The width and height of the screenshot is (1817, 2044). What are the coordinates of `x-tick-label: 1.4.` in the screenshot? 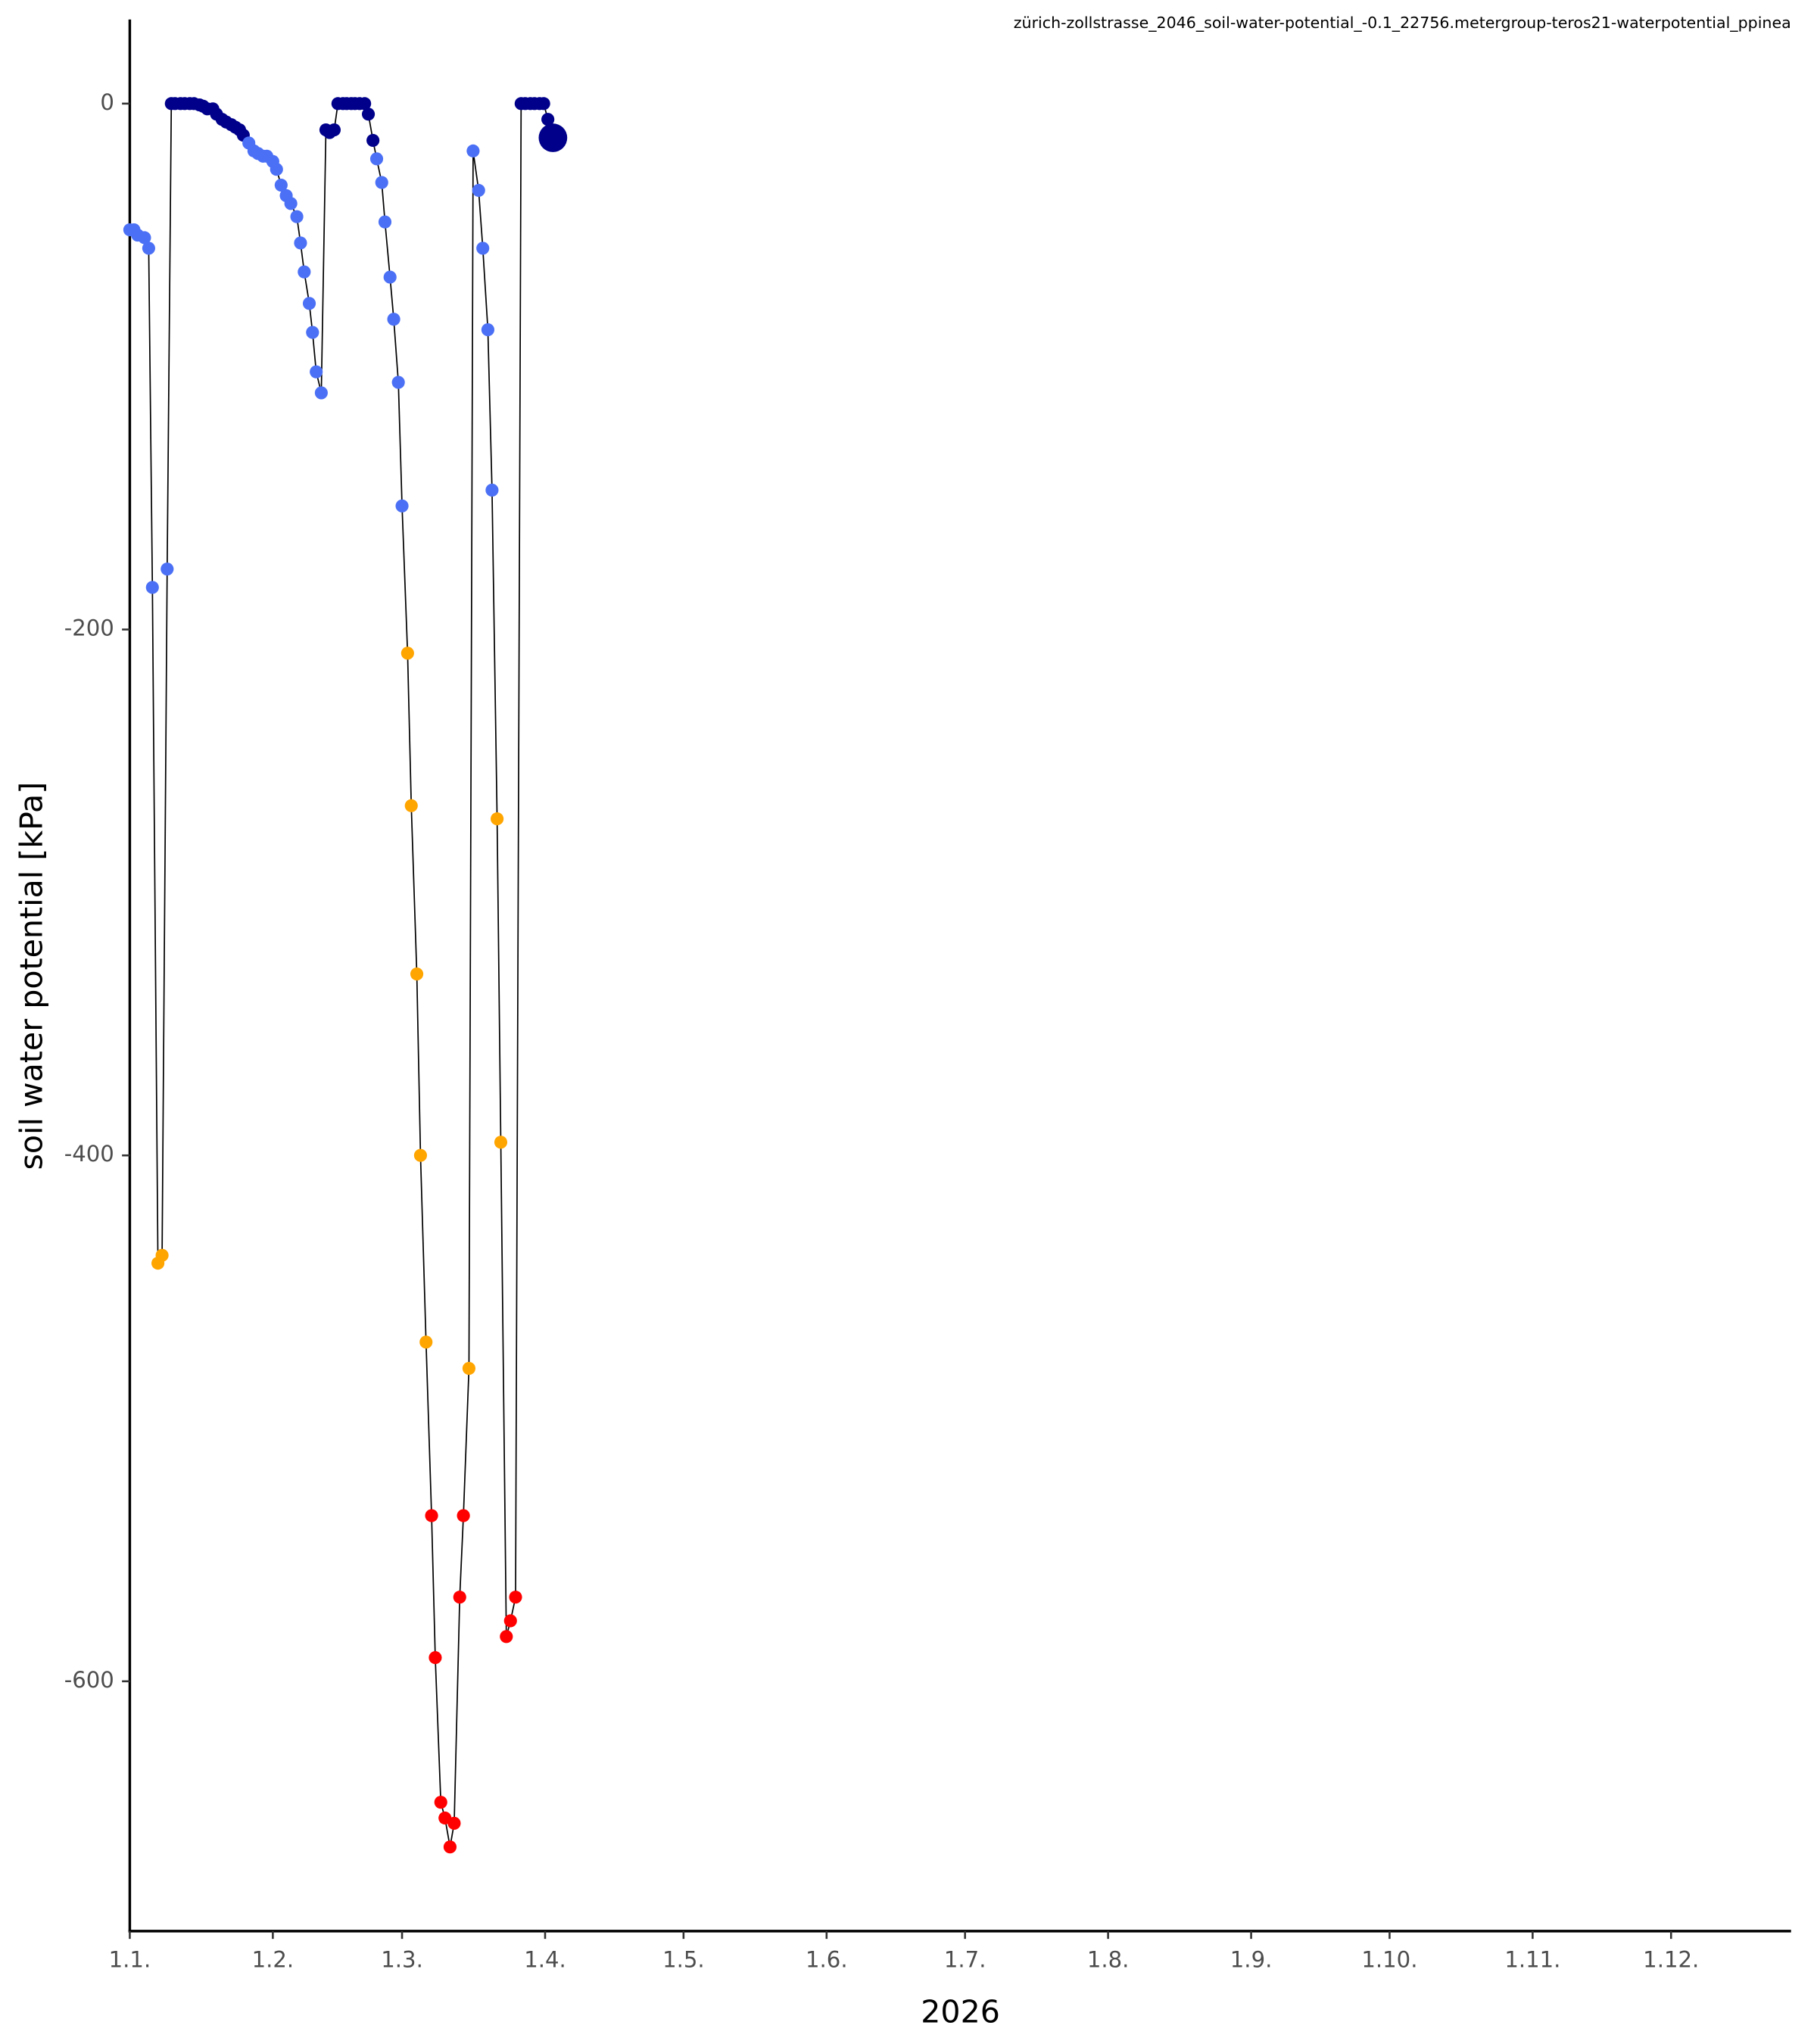 It's located at (545, 1959).